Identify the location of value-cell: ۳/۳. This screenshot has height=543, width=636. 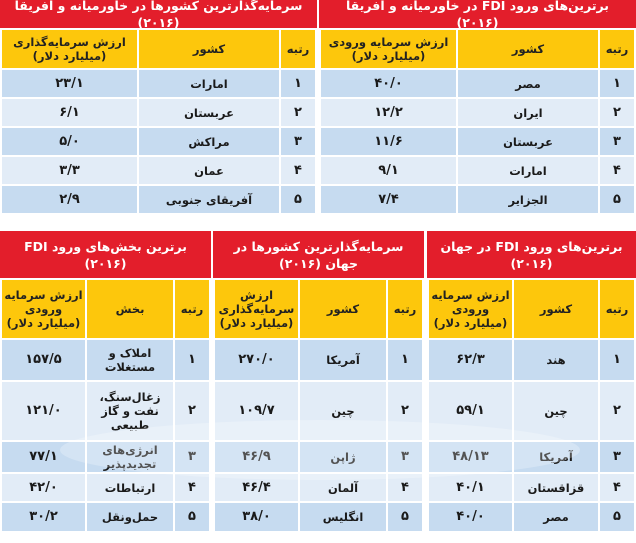
(69, 170).